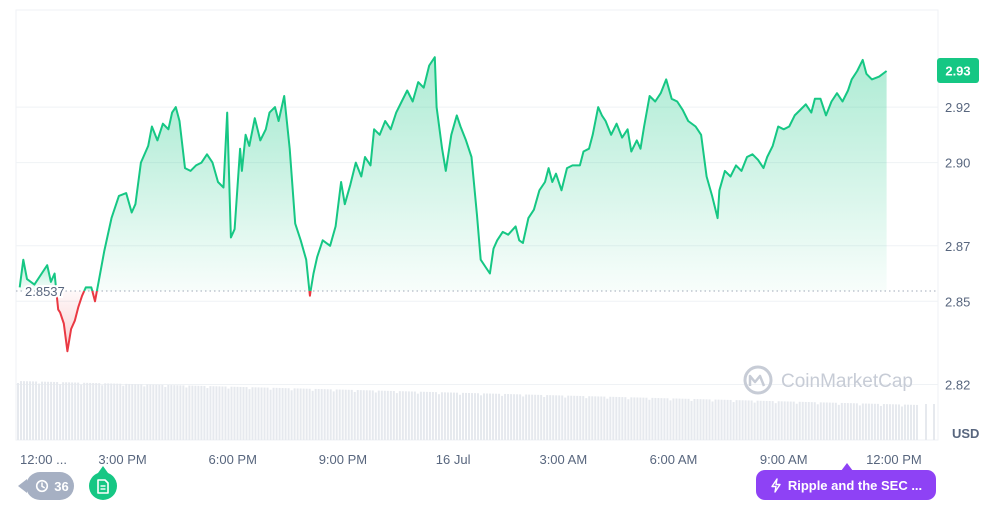 Image resolution: width=992 pixels, height=507 pixels. What do you see at coordinates (70, 321) in the screenshot?
I see `area-below-baseline` at bounding box center [70, 321].